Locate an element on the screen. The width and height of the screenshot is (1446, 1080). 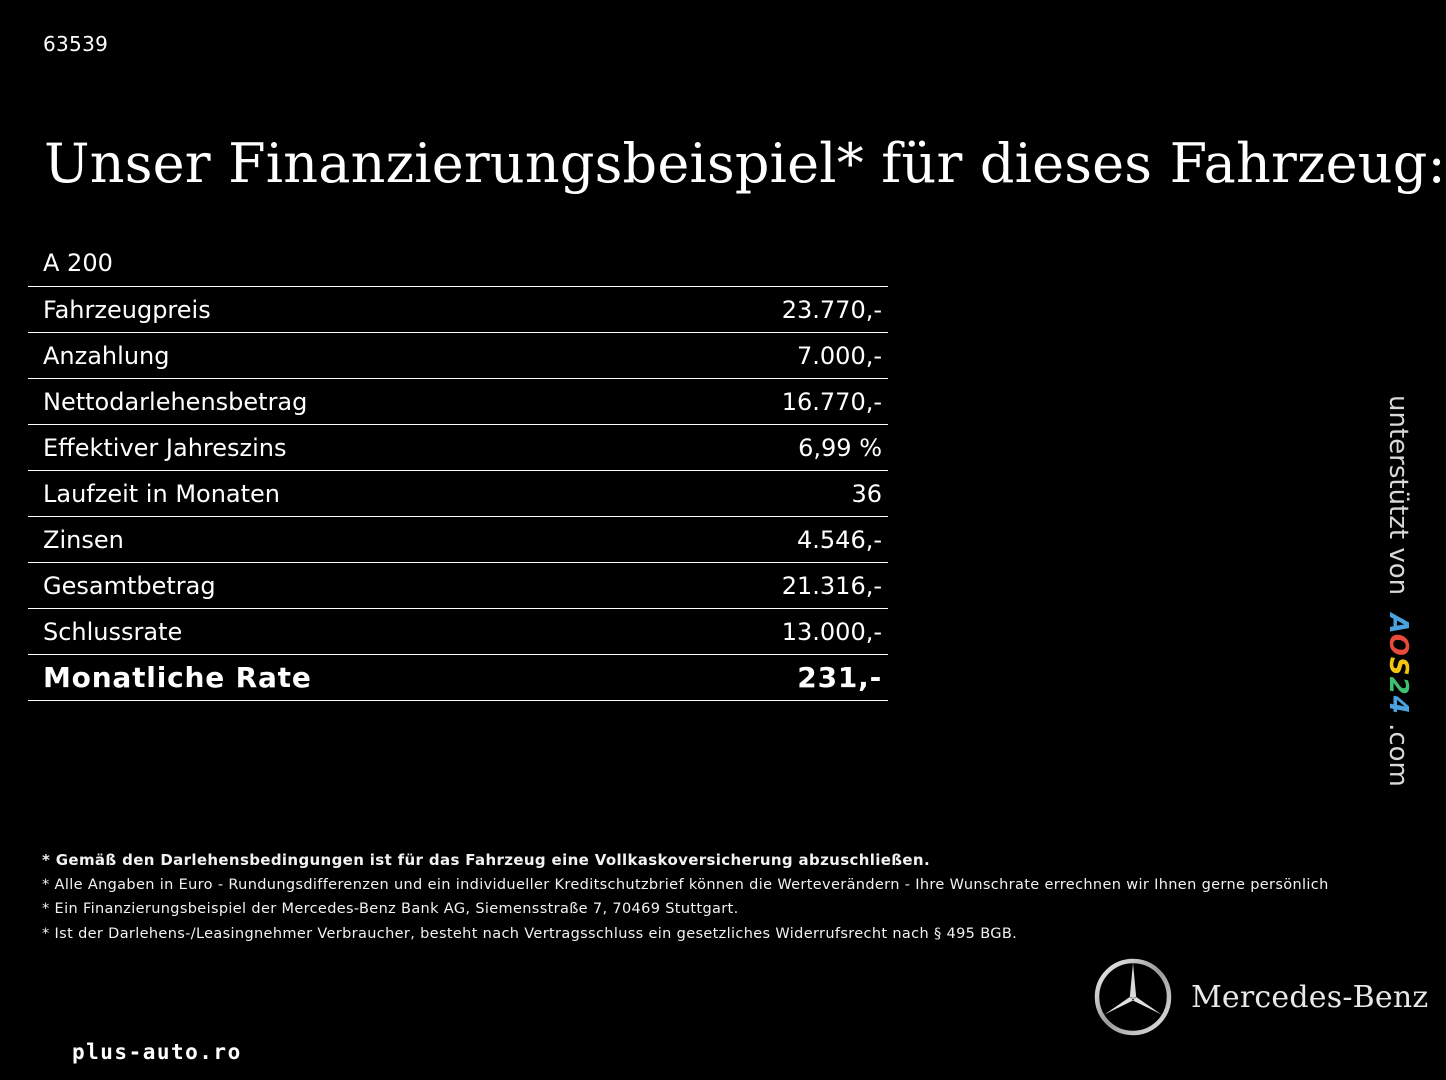
row-label: Gesamtbetrag is located at coordinates (129, 585).